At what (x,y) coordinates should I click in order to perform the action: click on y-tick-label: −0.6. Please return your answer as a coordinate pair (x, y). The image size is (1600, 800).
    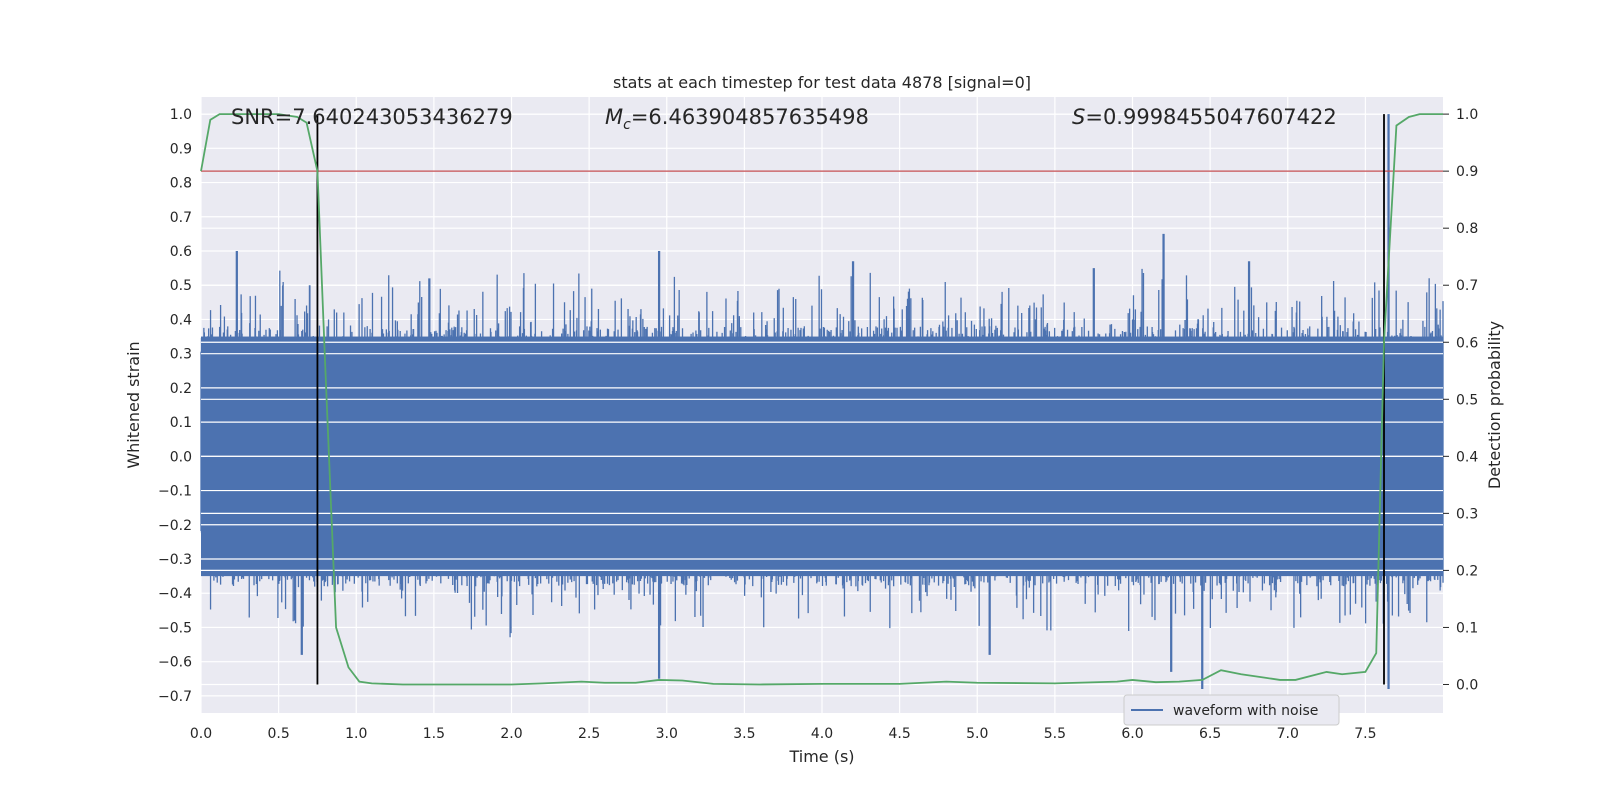
    Looking at the image, I should click on (175, 663).